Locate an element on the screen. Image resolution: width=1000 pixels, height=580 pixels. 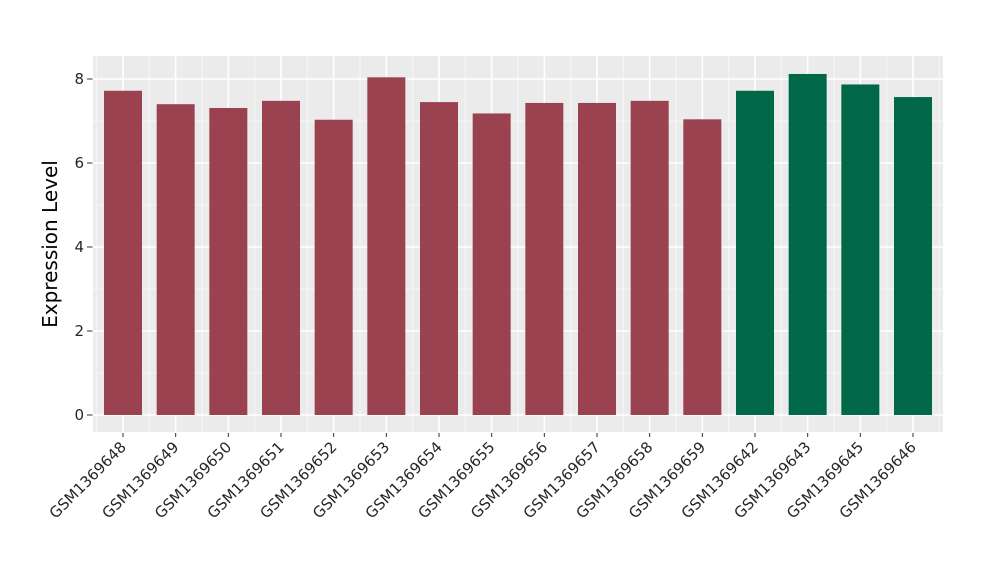
bar-GSM1369652 is located at coordinates (333, 267).